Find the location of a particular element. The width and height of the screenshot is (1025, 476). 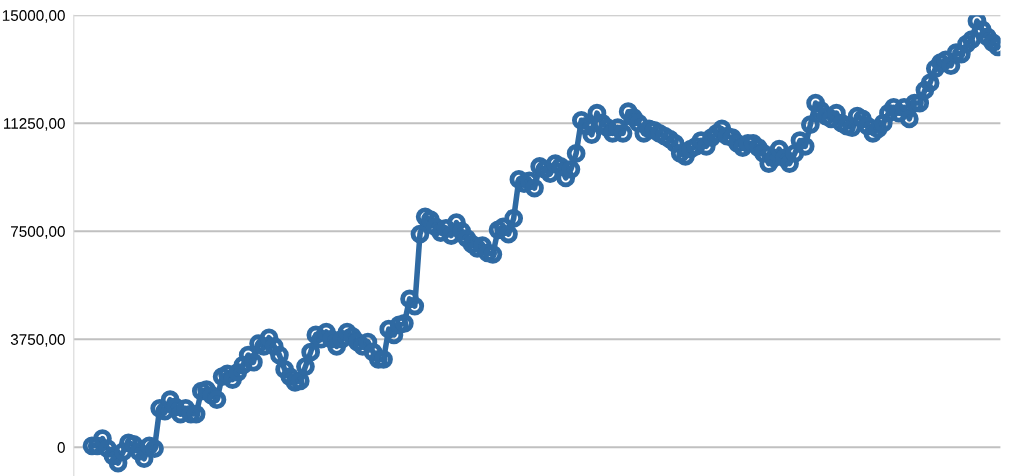

y-tick-label: 11250,00 is located at coordinates (34, 124).